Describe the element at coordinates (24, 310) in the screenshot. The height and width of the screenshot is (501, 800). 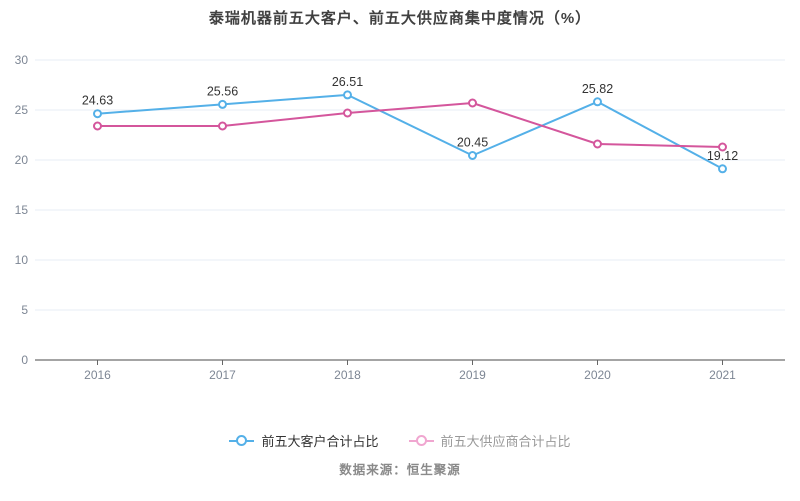
I see `y-axis-tick-label: 5` at that location.